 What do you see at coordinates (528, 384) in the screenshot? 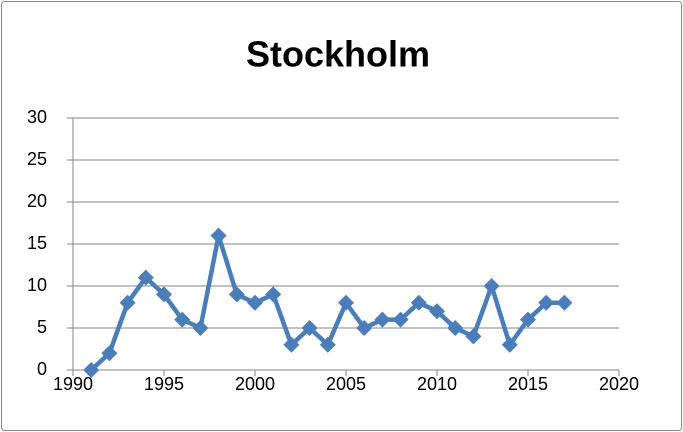
I see `x-tick-label: 2015` at bounding box center [528, 384].